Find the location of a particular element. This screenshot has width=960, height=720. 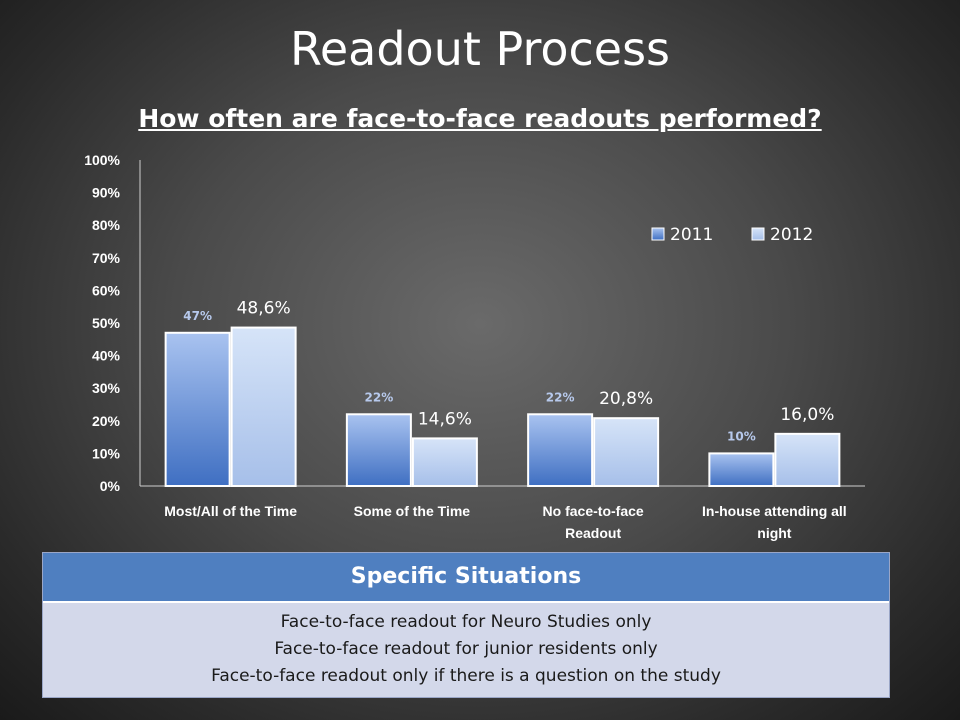

y-axis-ticks: 0% 10% 20% 30% 40% 50% 60% 70% 80% 90% 100% is located at coordinates (102, 323).